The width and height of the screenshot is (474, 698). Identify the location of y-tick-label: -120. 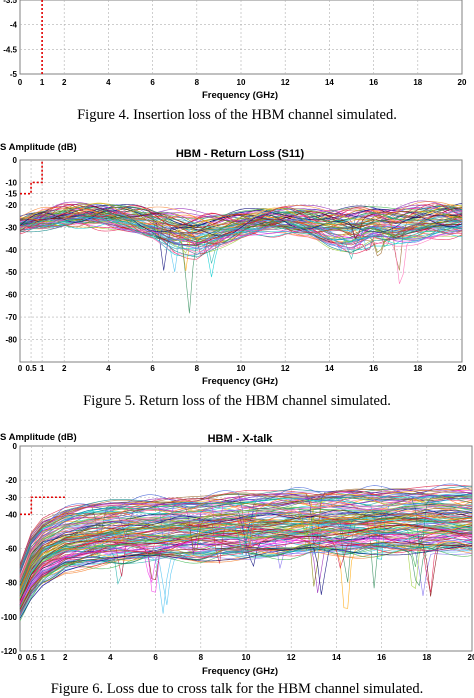
(9, 651).